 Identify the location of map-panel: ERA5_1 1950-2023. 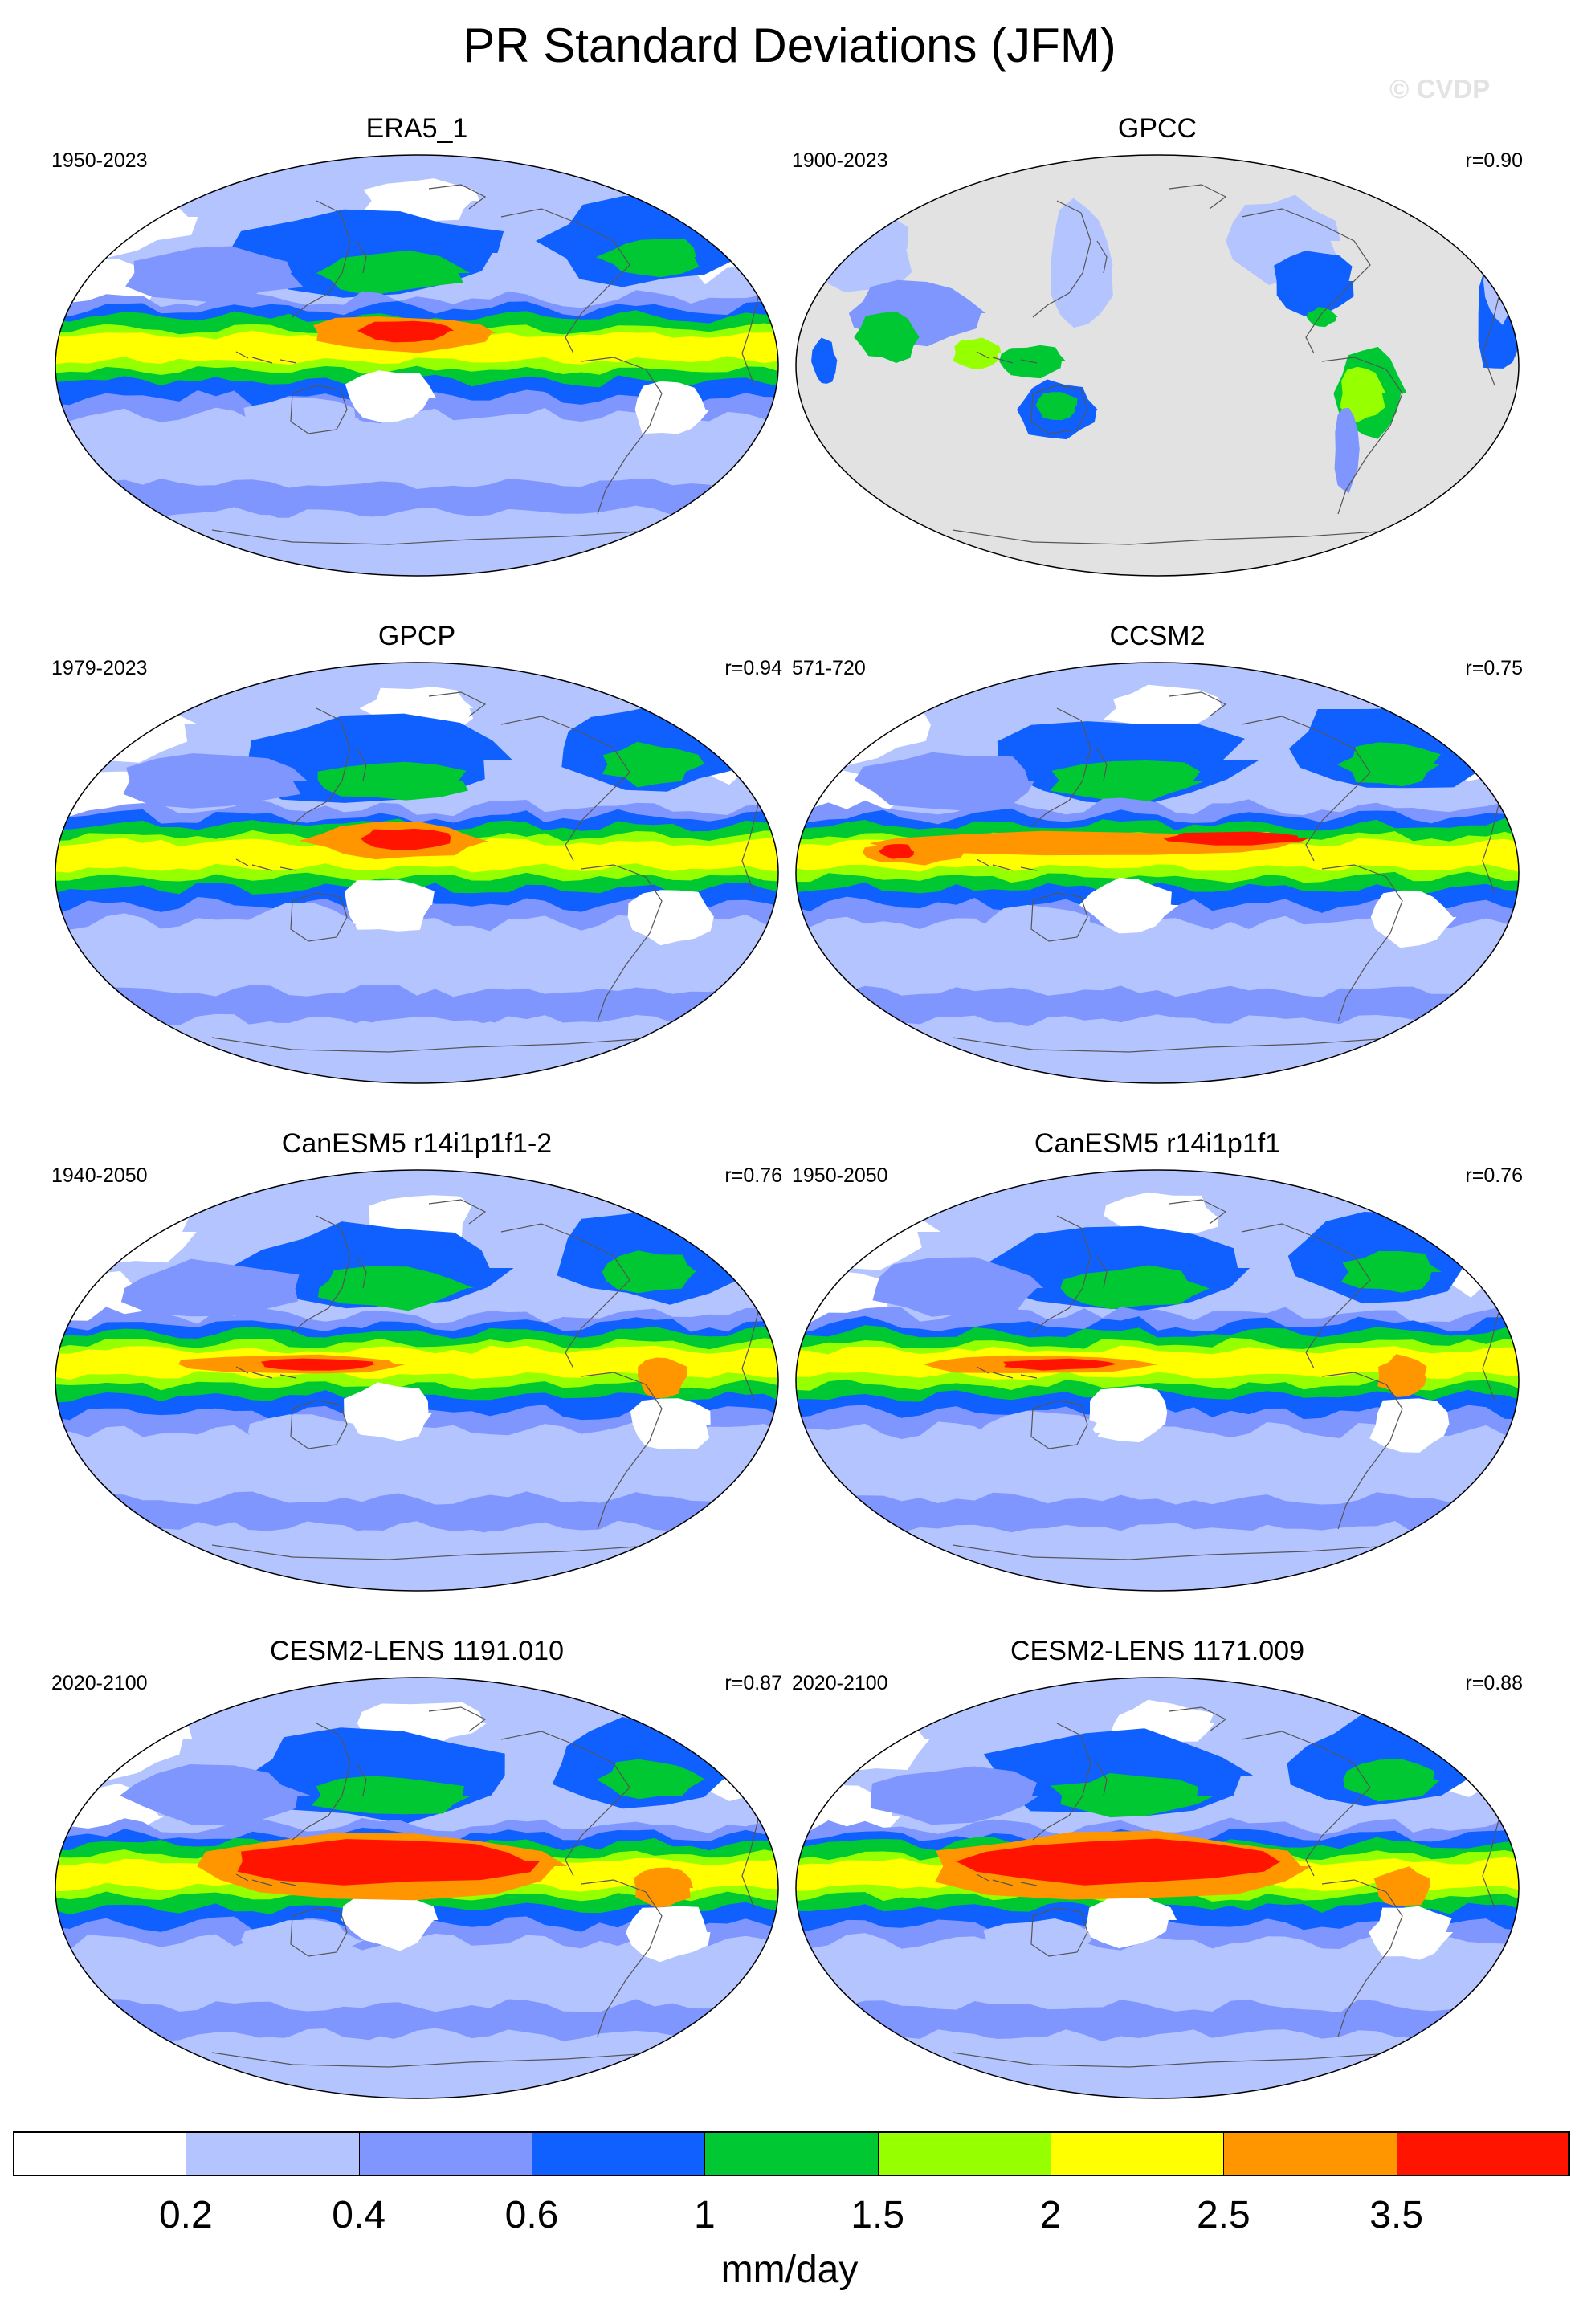
(416, 345).